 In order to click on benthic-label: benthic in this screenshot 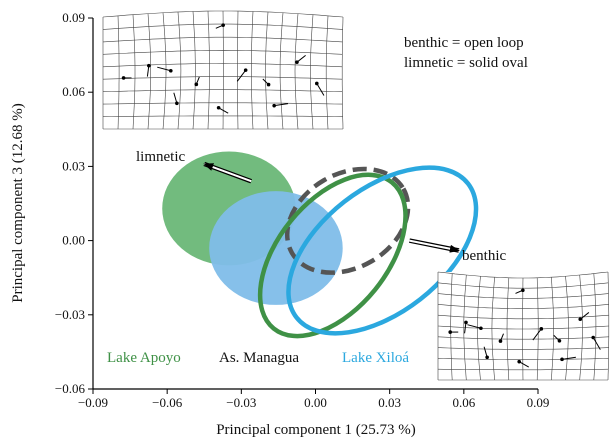, I will do `click(484, 256)`.